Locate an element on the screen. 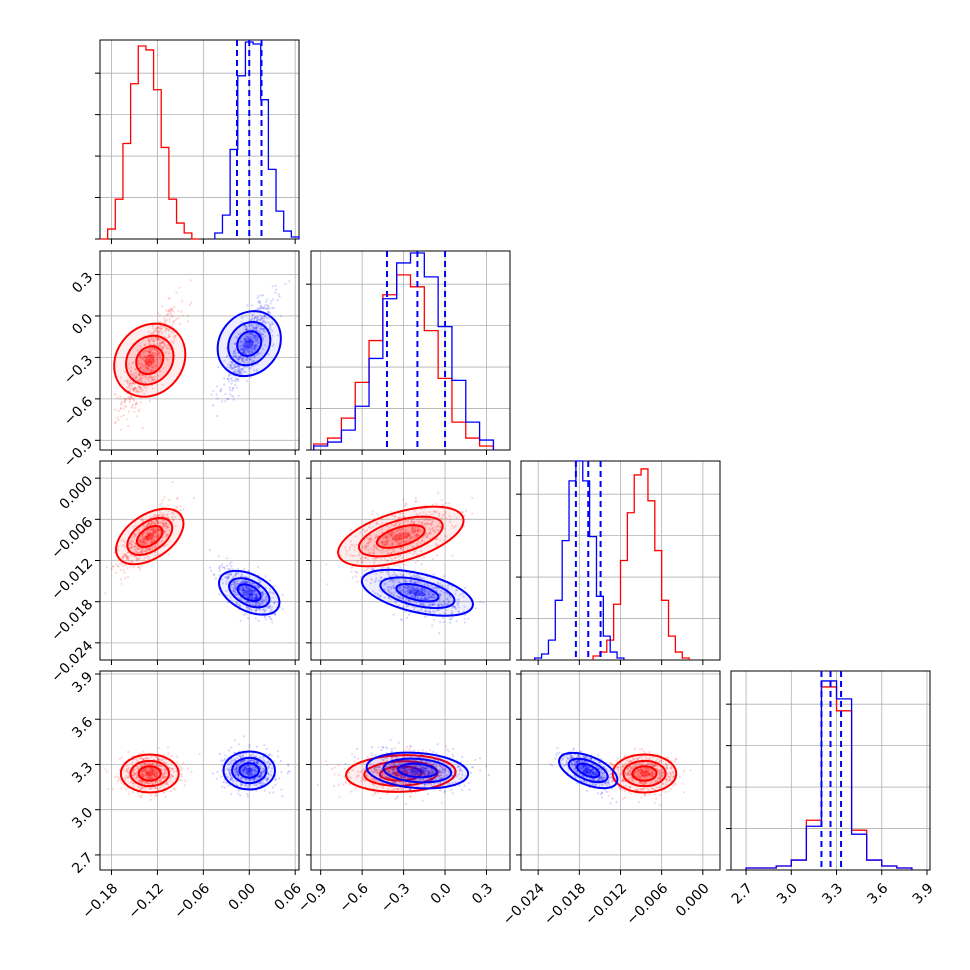 The image size is (970, 970). density-contour is located at coordinates (644, 773).